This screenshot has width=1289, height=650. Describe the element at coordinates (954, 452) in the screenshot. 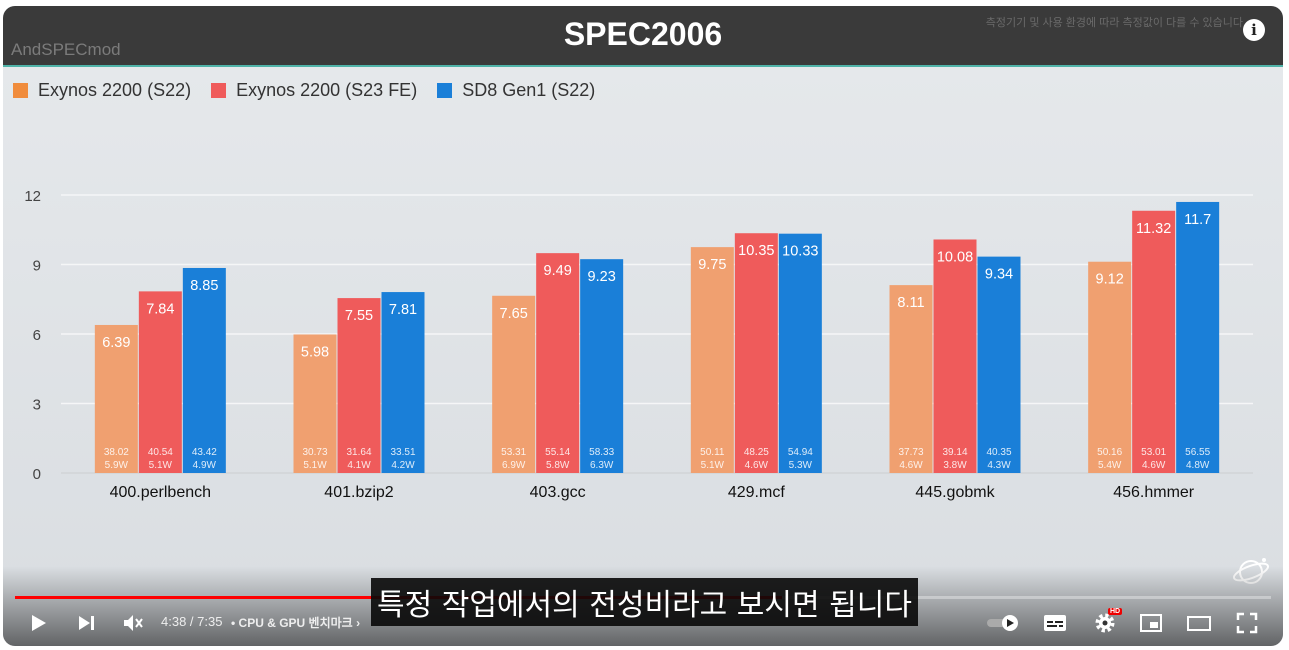

I see `bar-score-label: 39.14` at that location.